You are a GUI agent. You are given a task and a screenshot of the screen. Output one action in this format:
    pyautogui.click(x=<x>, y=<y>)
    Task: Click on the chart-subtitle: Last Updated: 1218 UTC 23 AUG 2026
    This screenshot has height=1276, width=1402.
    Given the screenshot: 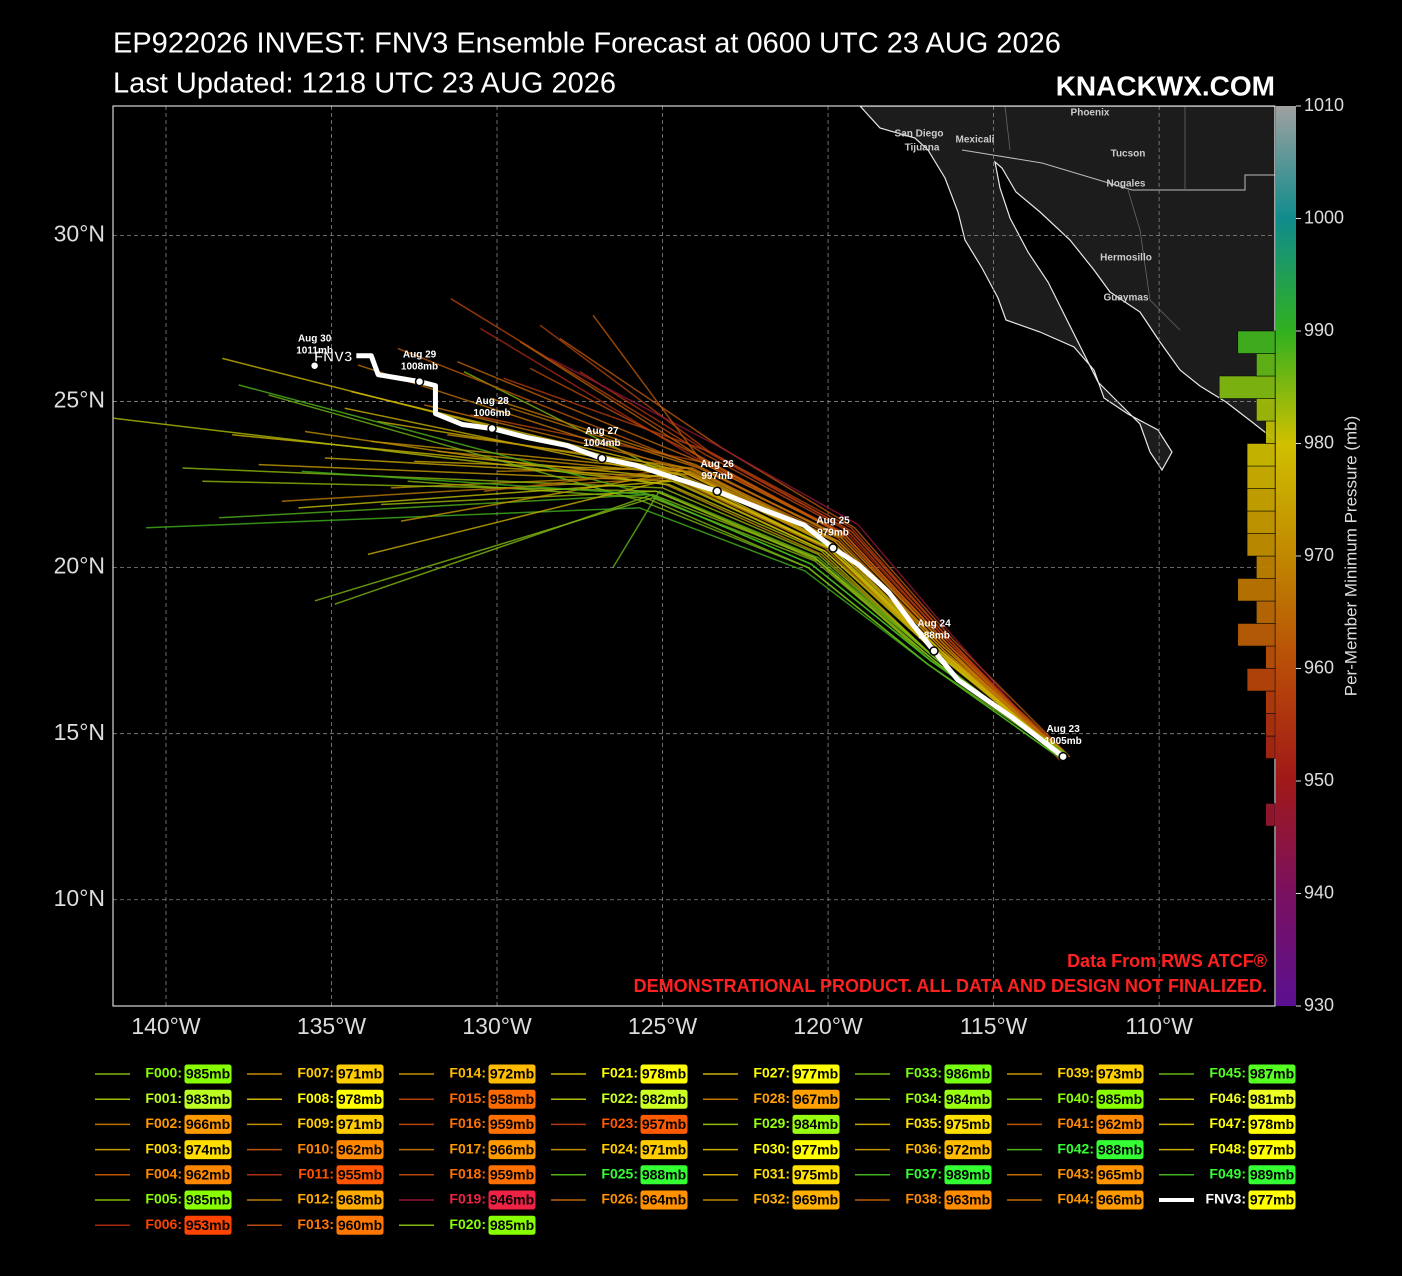 What is the action you would take?
    pyautogui.click(x=364, y=84)
    